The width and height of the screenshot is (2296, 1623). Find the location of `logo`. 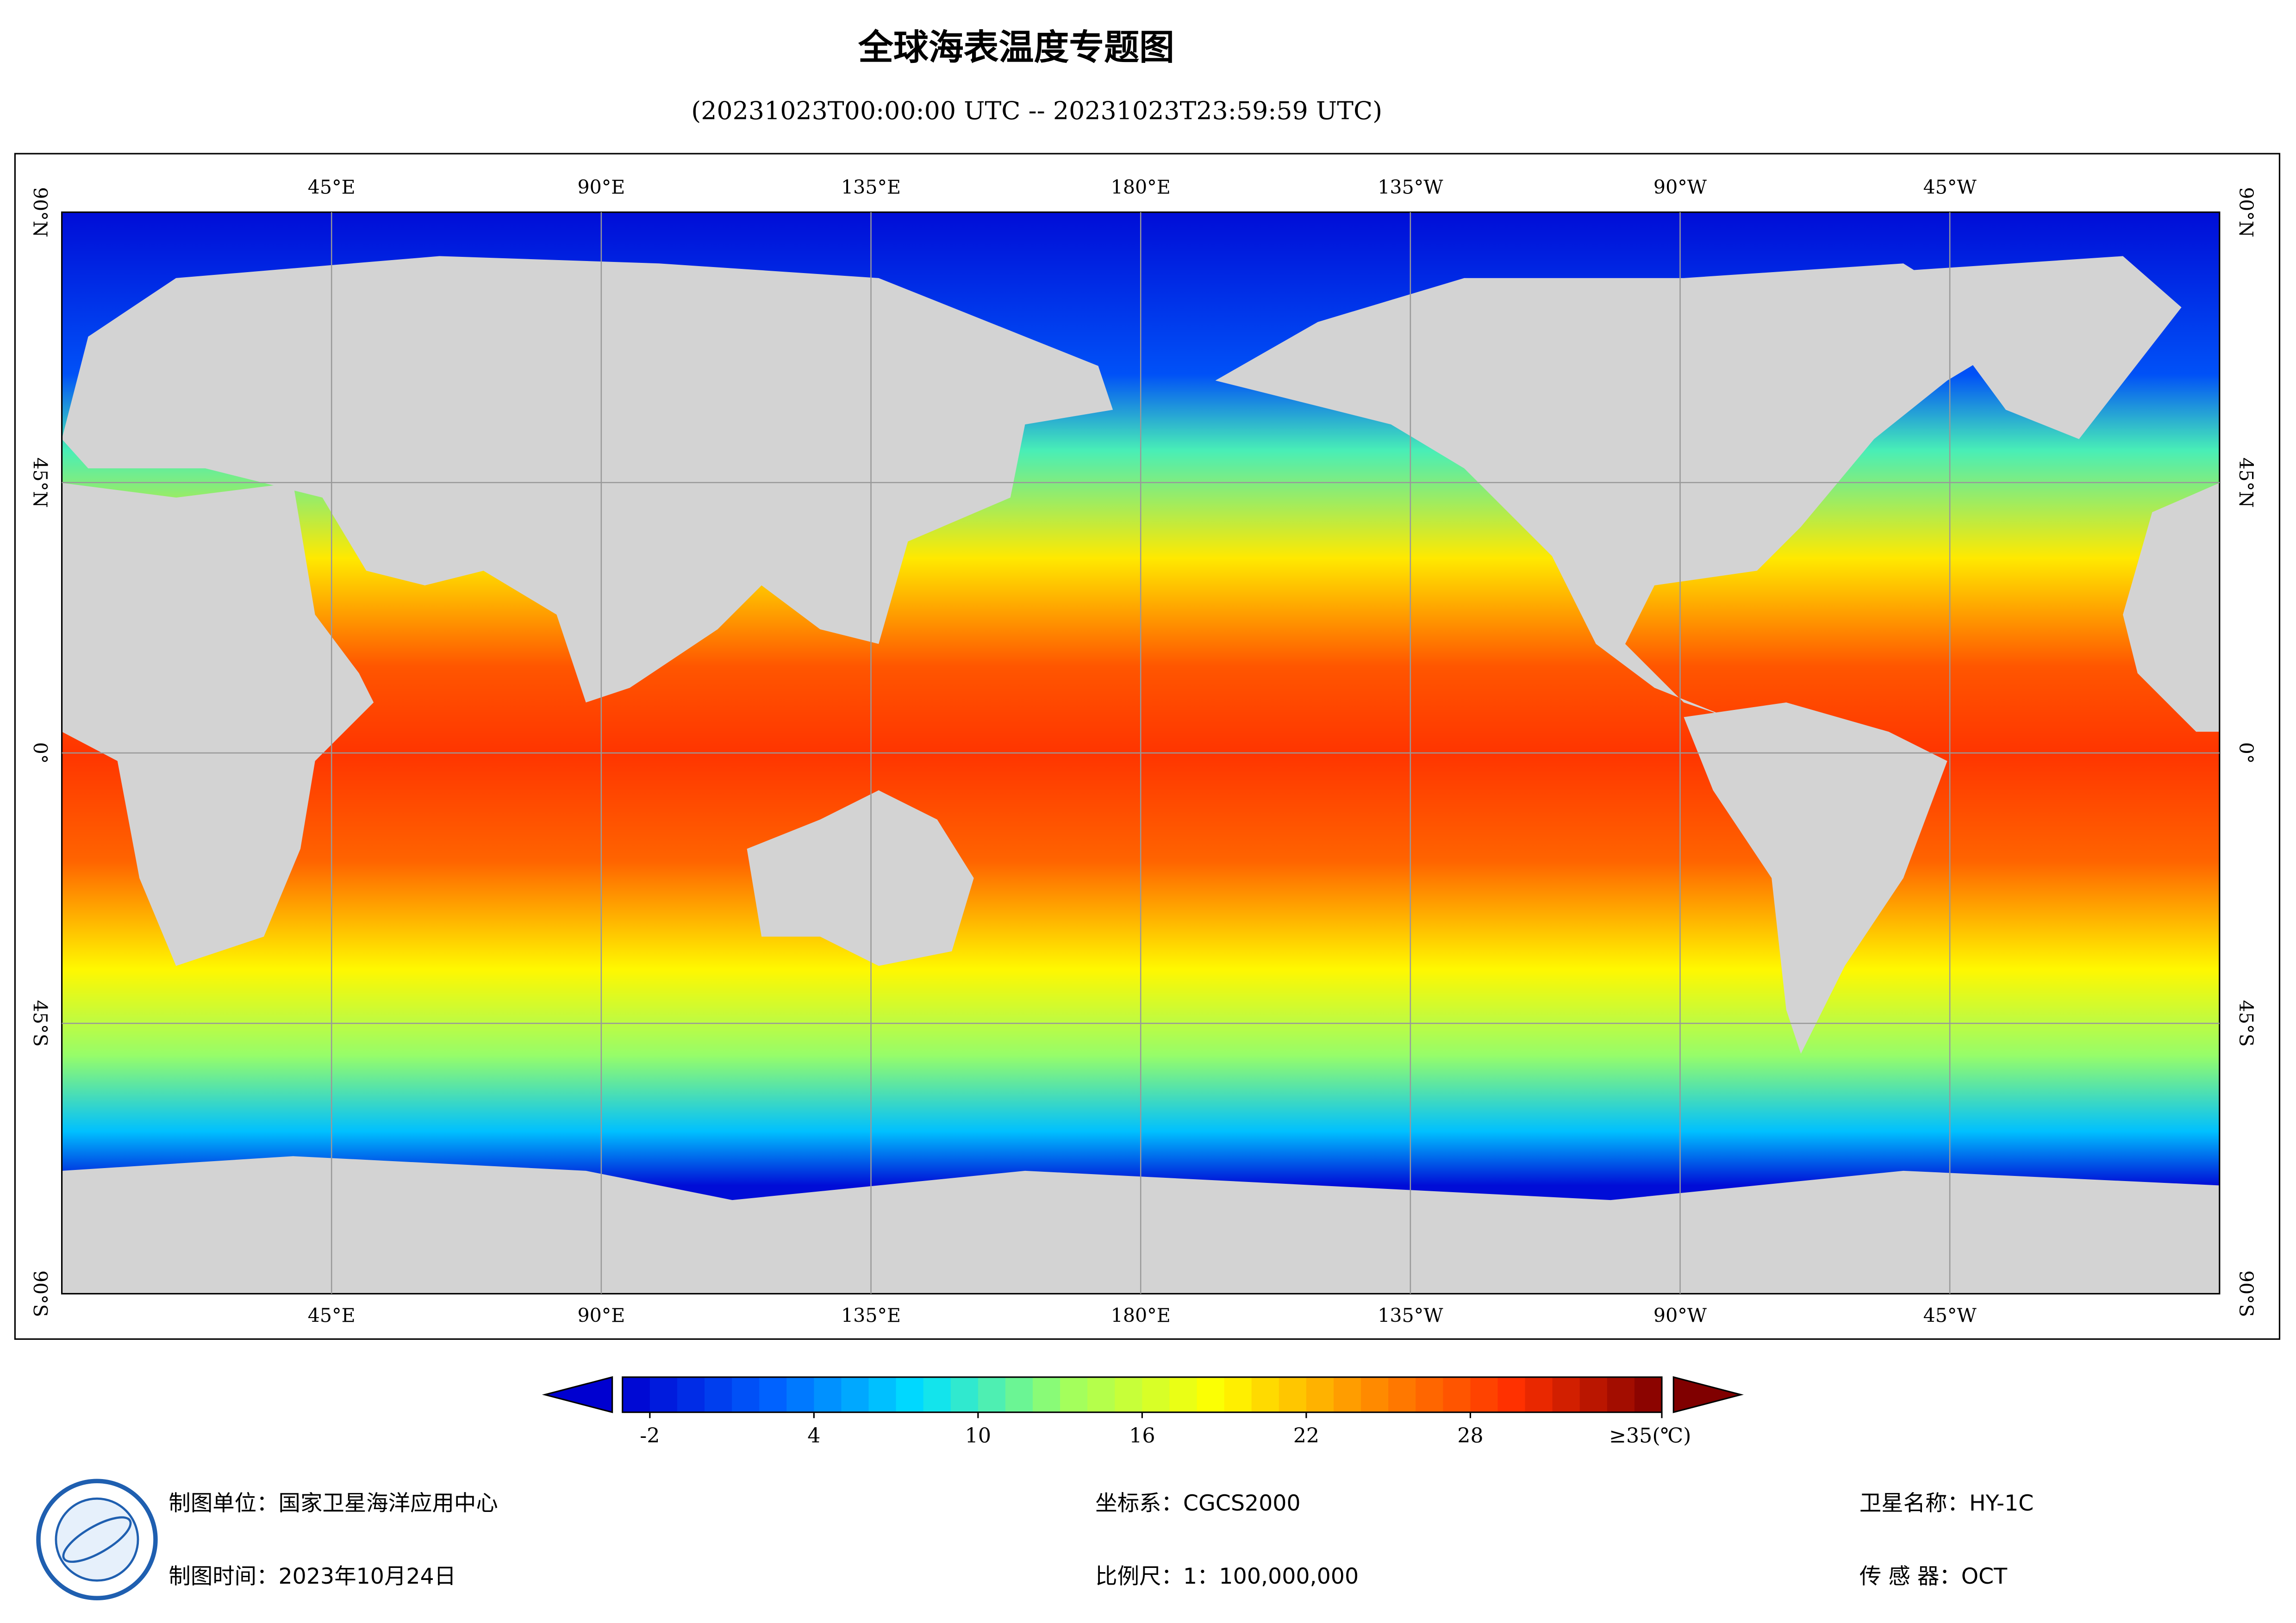

logo is located at coordinates (97, 1539).